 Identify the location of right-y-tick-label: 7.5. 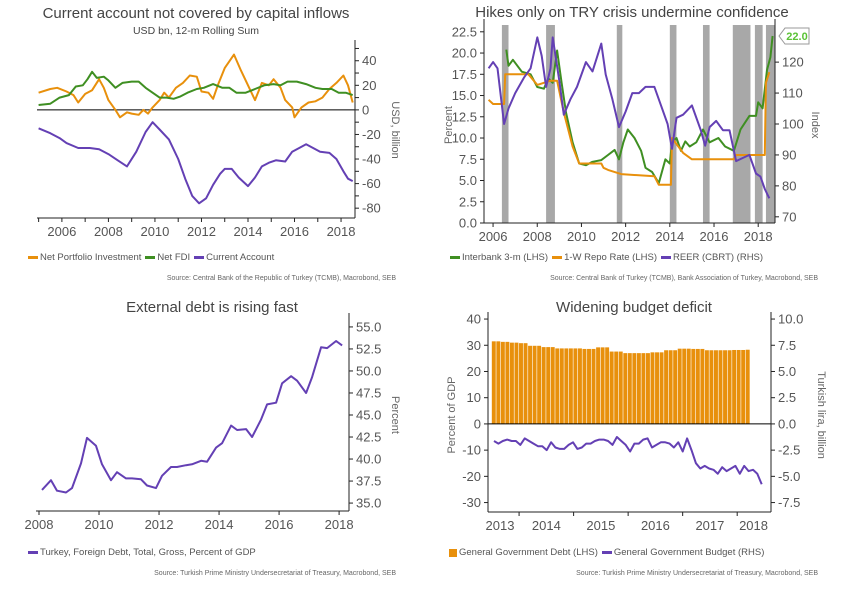
(787, 345).